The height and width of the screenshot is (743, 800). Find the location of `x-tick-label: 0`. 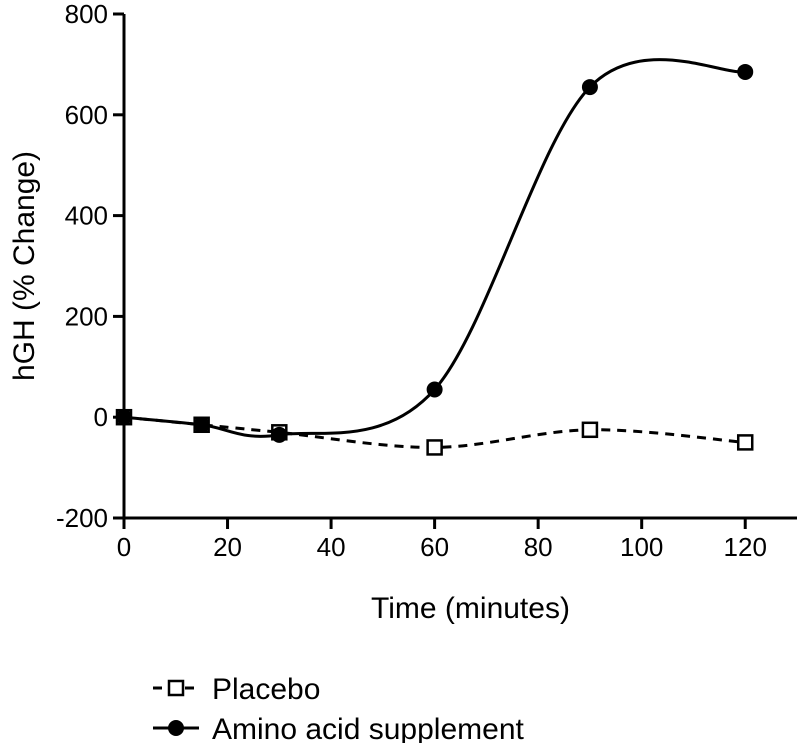

x-tick-label: 0 is located at coordinates (124, 547).